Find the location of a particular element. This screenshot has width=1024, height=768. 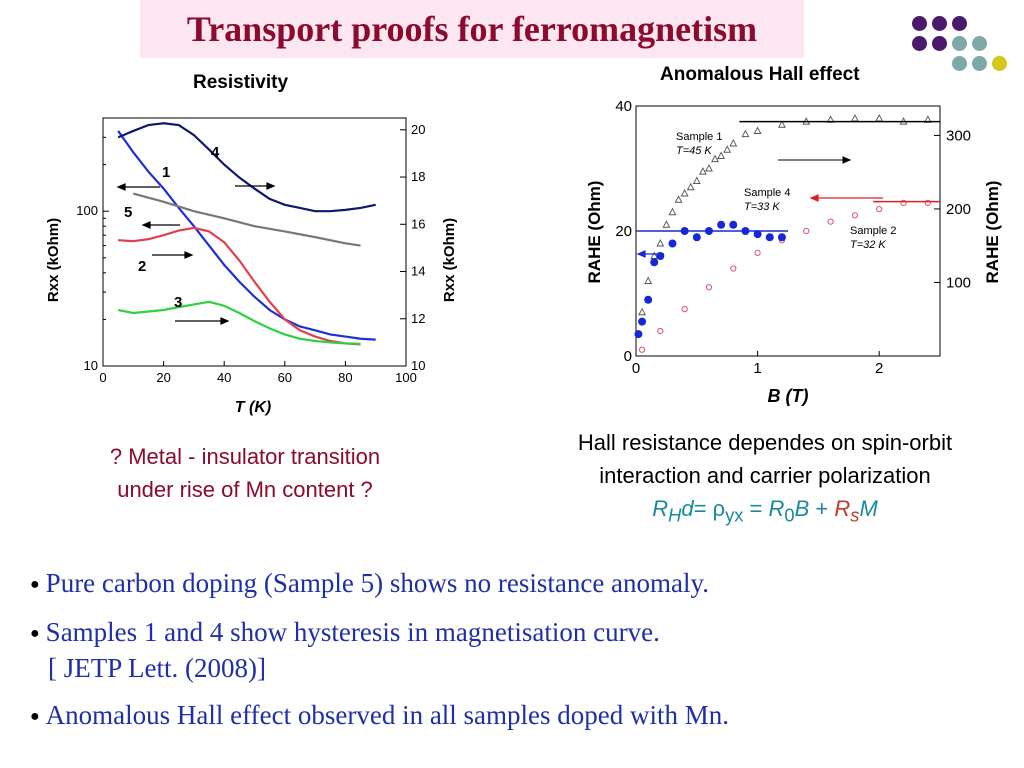

formula-part: s is located at coordinates (855, 515).